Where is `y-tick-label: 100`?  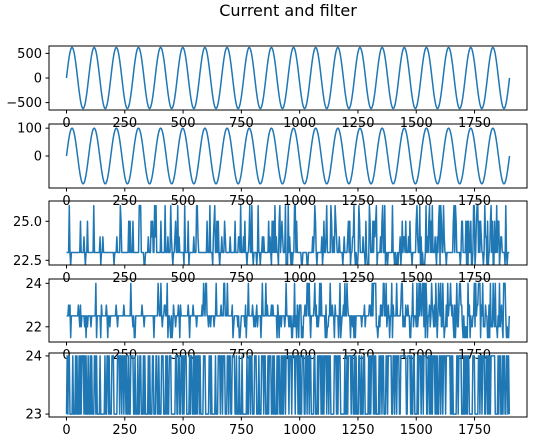
y-tick-label: 100 is located at coordinates (29, 129).